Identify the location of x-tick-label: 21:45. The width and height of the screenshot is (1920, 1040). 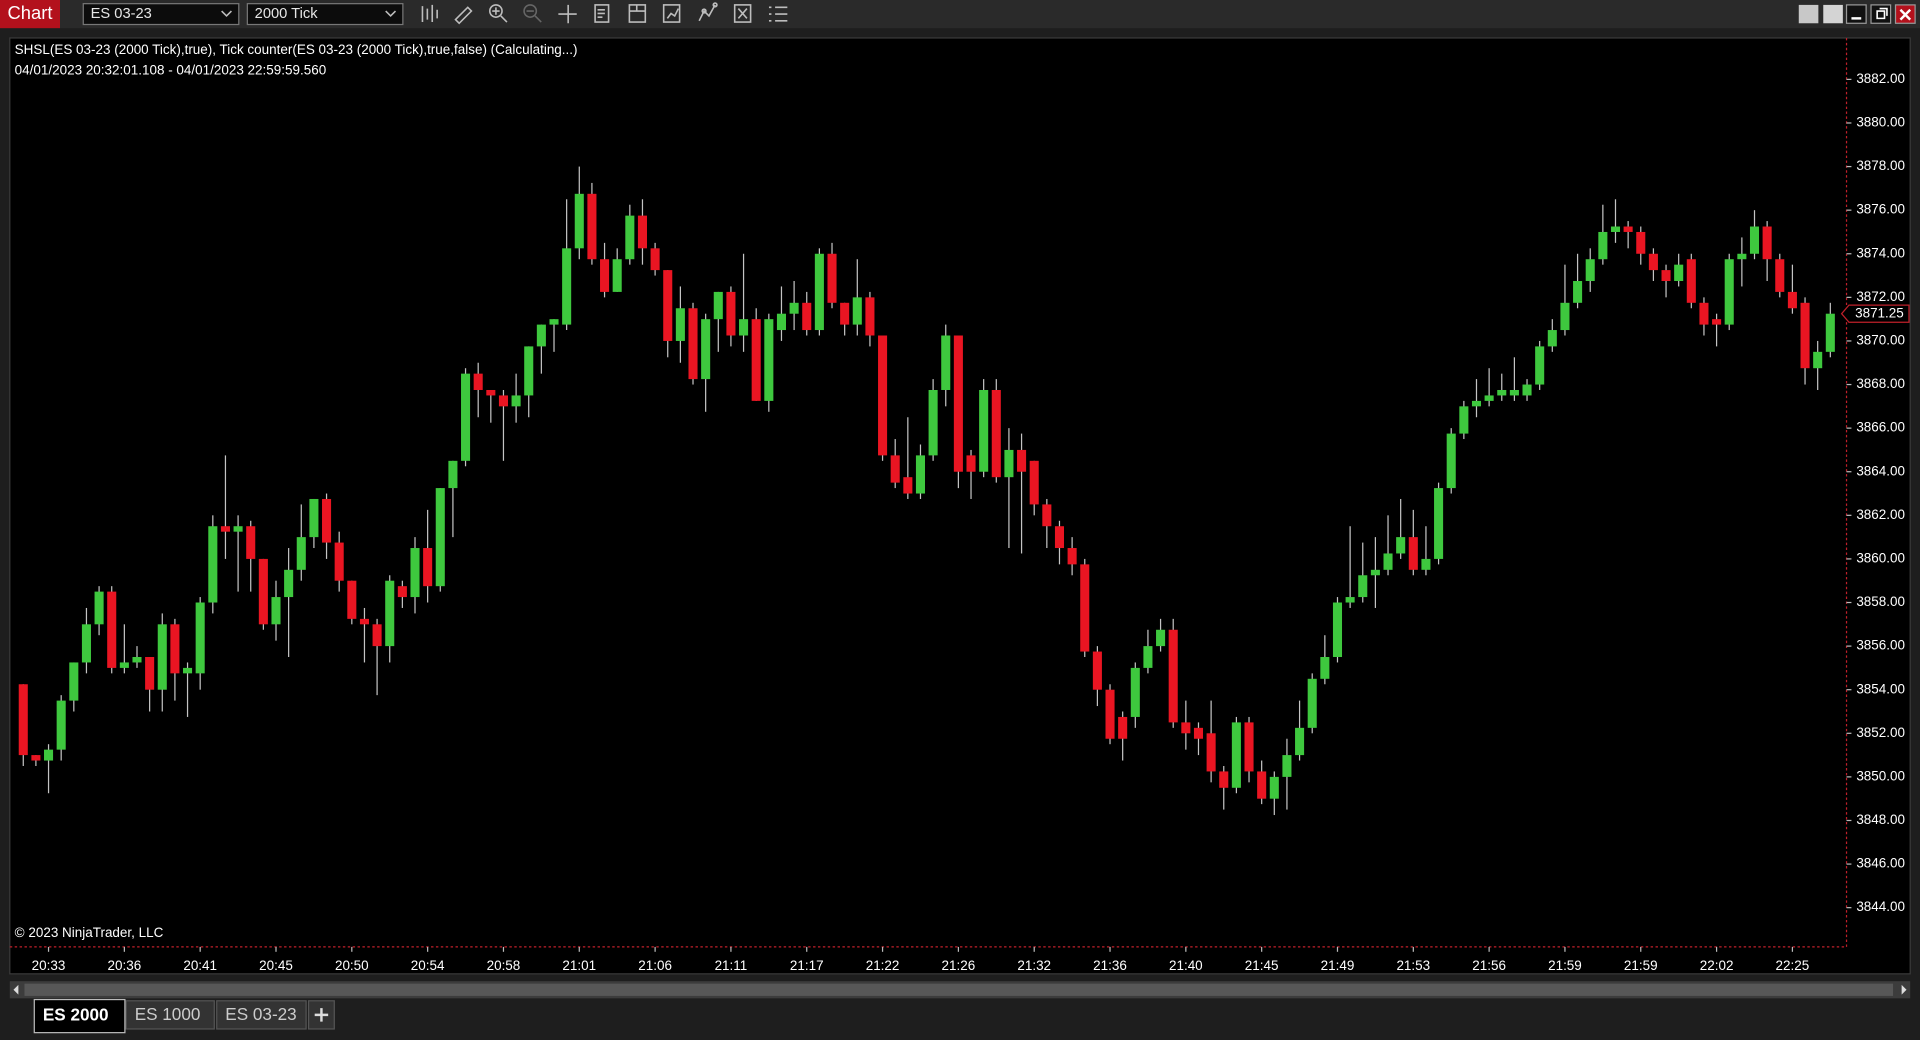
(1262, 965).